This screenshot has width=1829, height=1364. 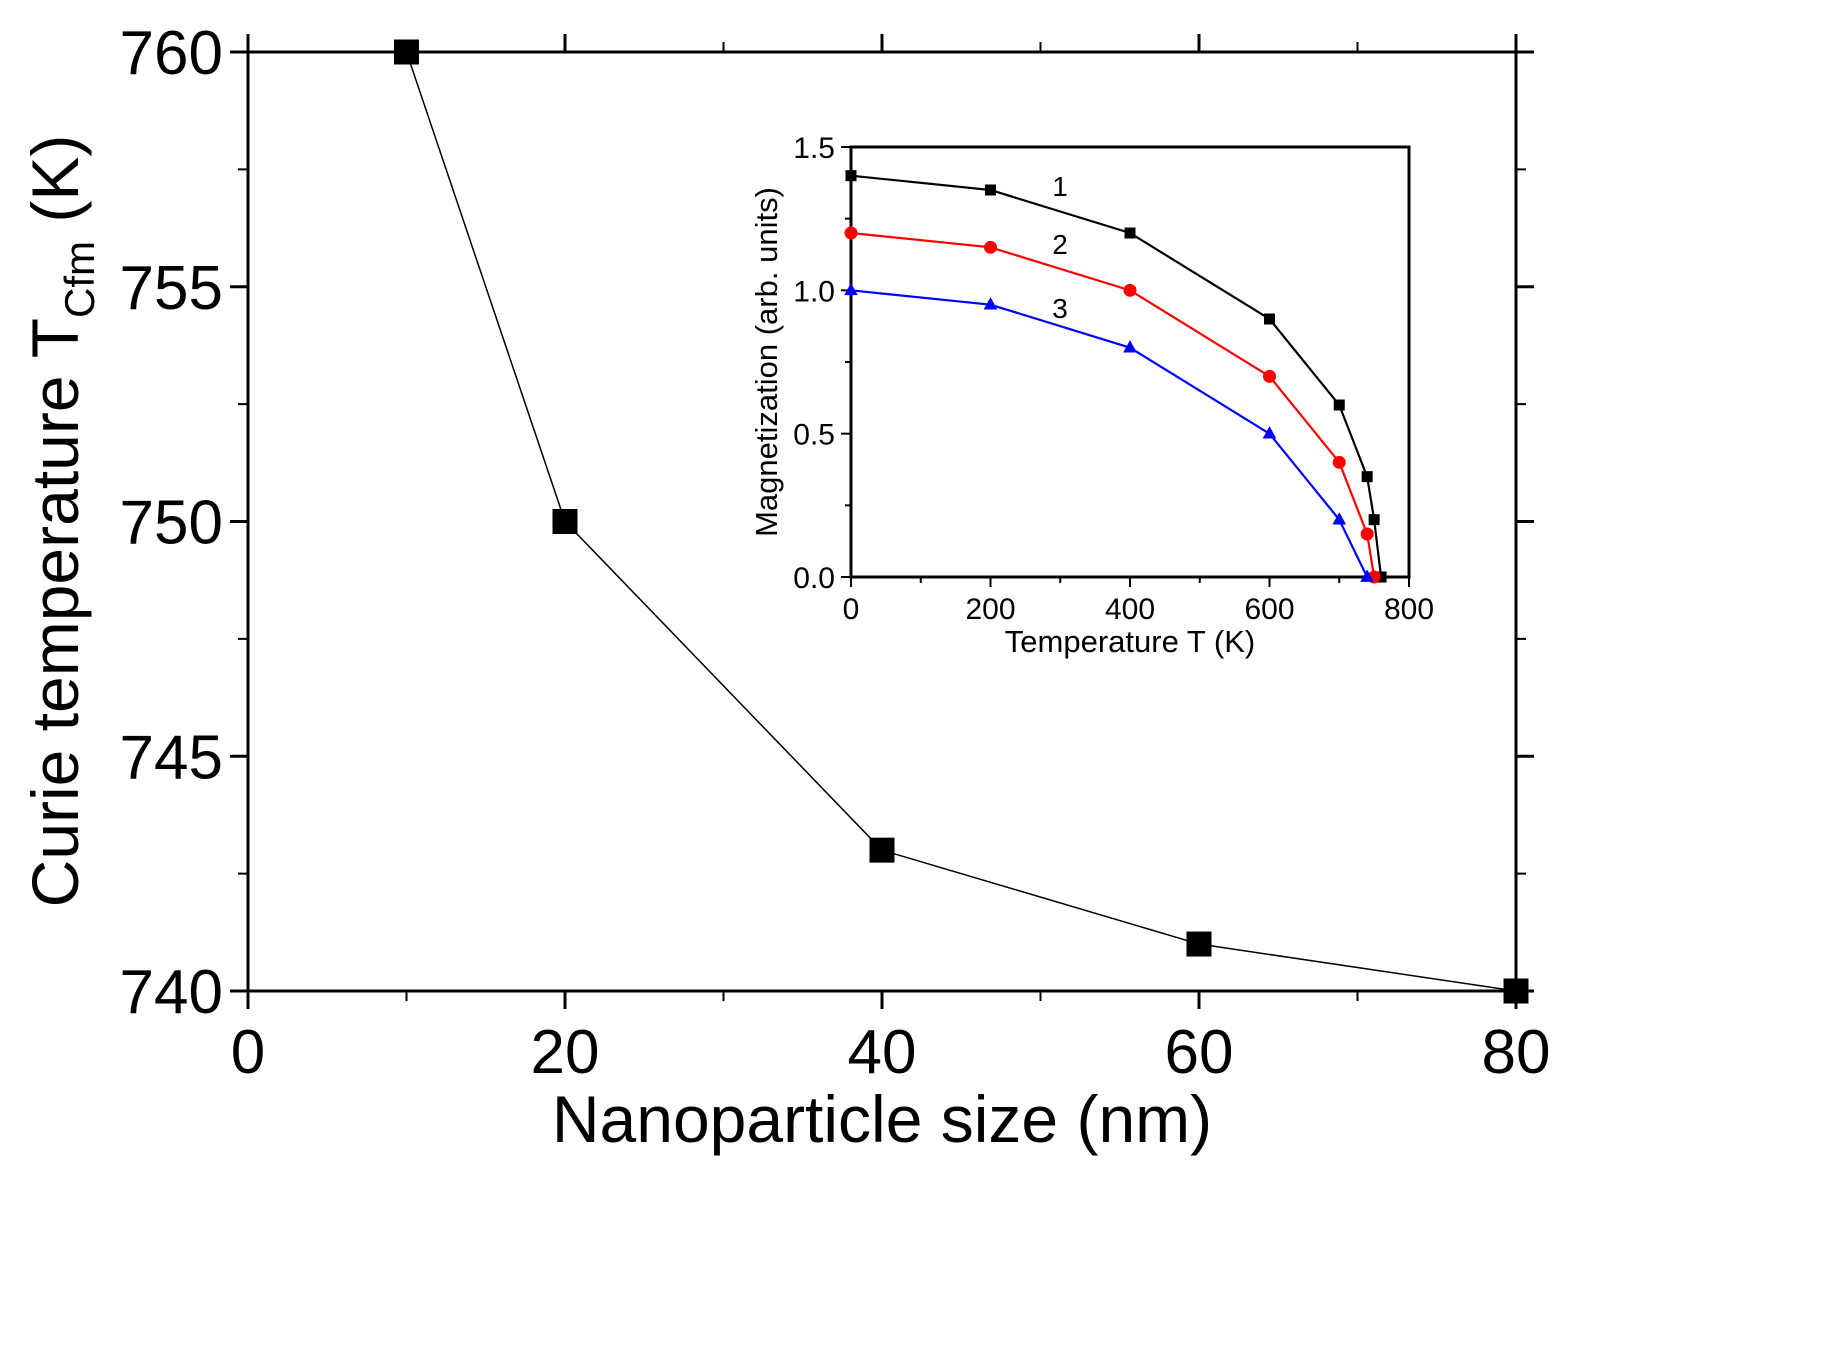 I want to click on inset-series-label: 1, so click(x=1060, y=186).